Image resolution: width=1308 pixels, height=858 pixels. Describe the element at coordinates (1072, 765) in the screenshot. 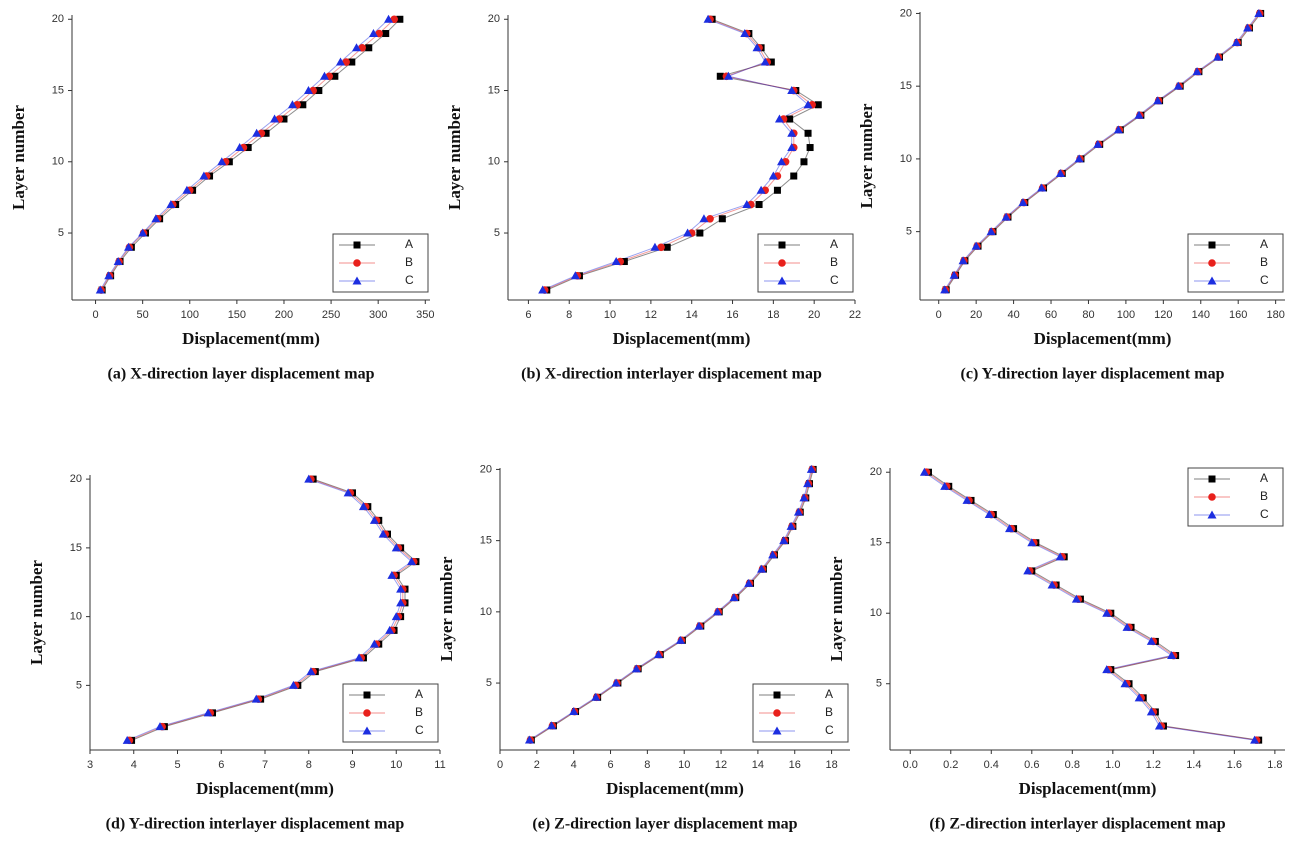

I see `x-tick-label: 0.8` at that location.